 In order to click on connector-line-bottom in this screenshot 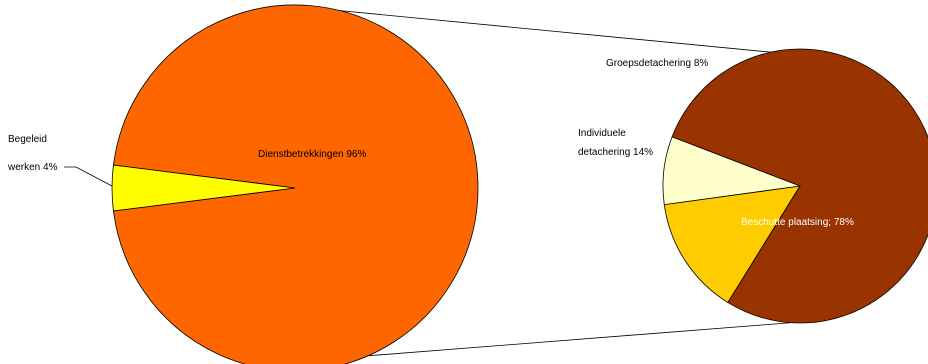, I will do `click(570, 340)`.